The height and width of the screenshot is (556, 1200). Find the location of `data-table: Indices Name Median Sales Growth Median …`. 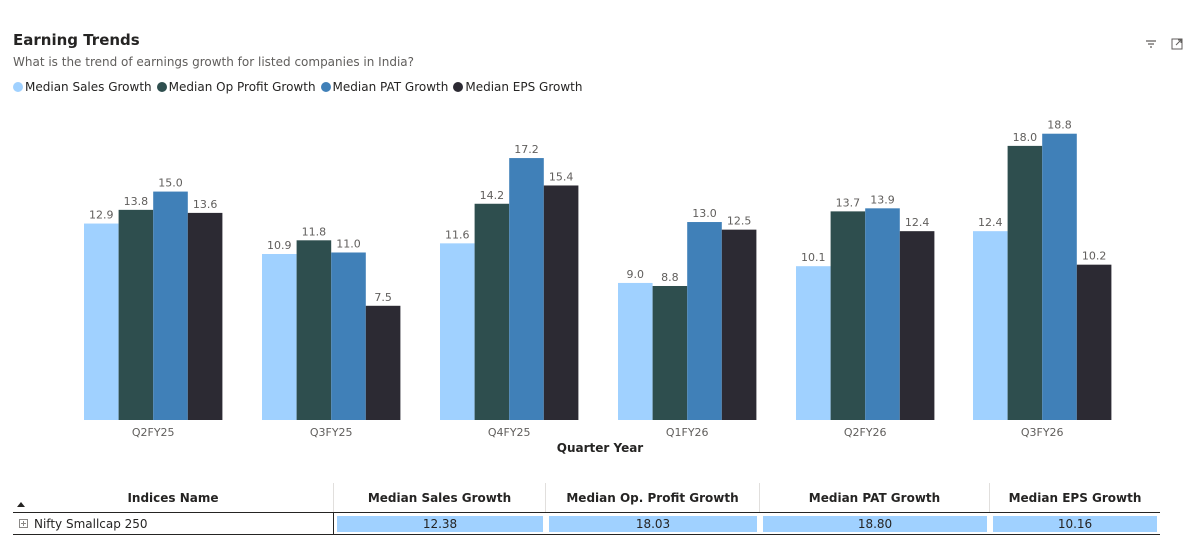

data-table: Indices Name Median Sales Growth Median … is located at coordinates (586, 509).